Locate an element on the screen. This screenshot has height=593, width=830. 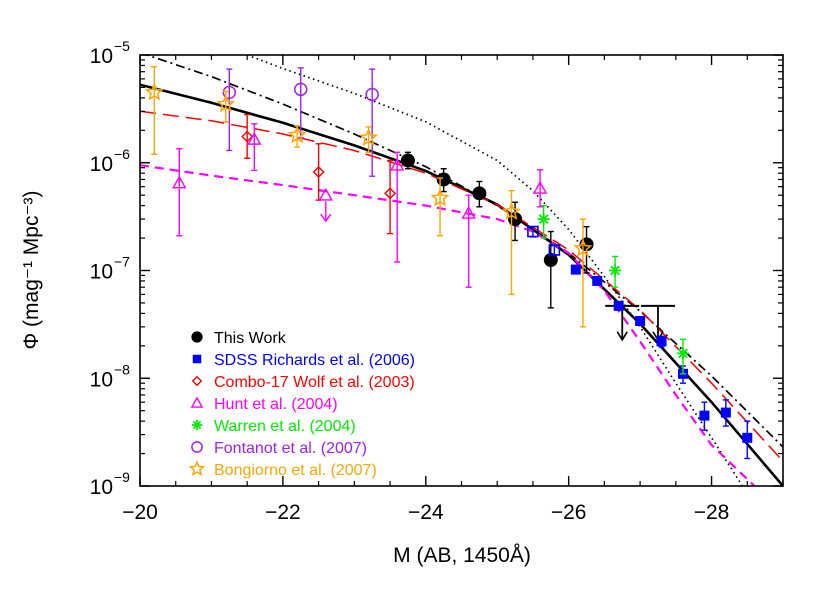
y-axis-label: Φ (mag⁻¹ Mpc⁻³) is located at coordinates (31, 269).